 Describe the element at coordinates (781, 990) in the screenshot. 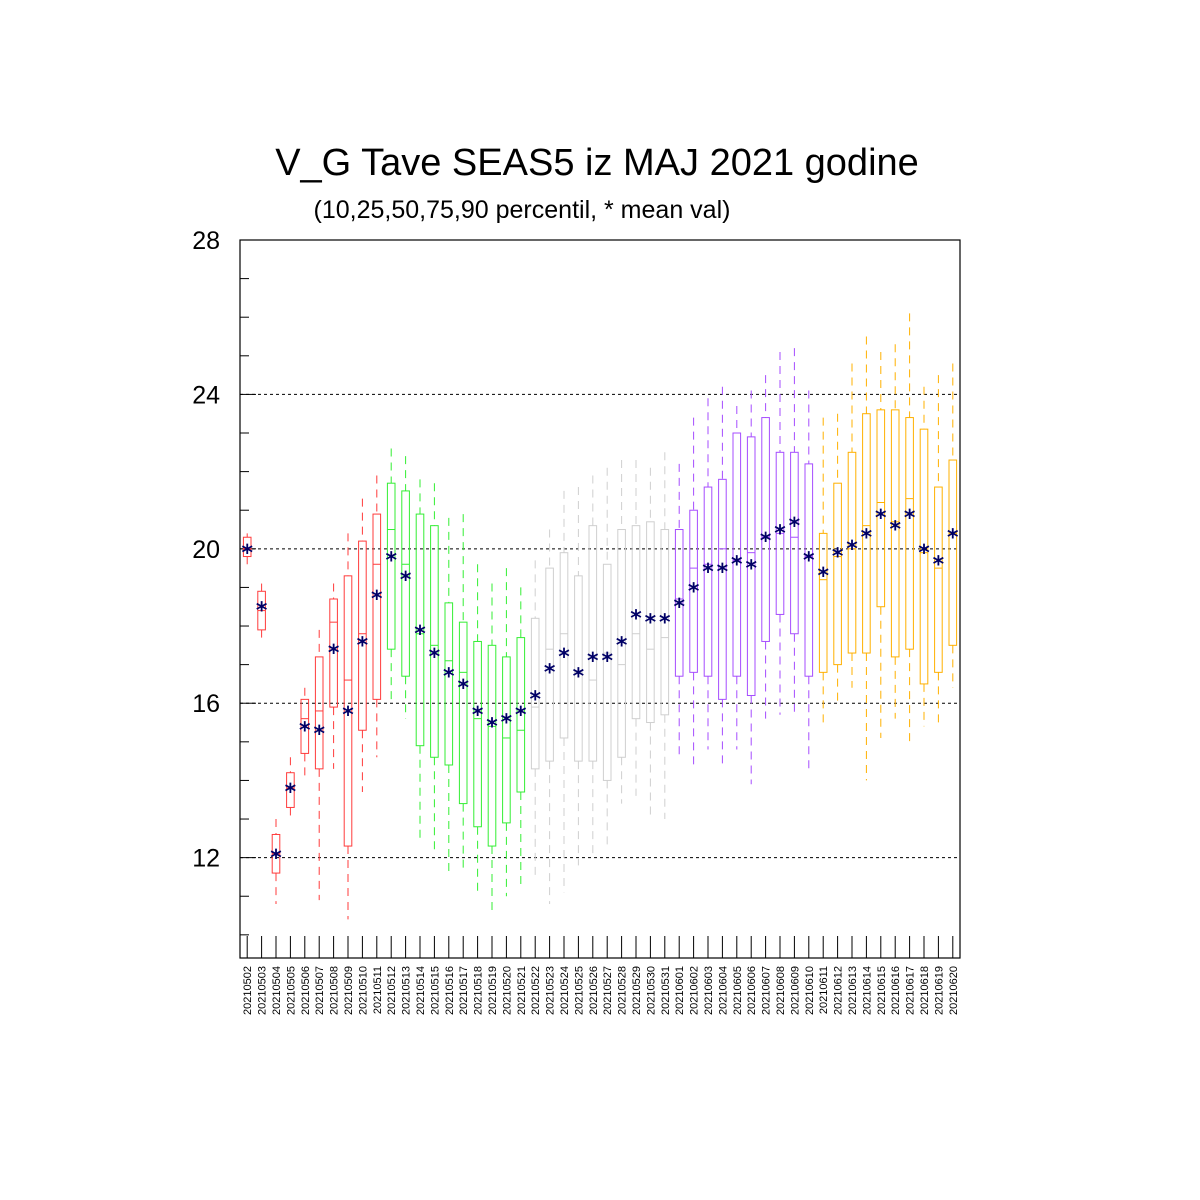

I see `x-tick-label: 20210608` at that location.